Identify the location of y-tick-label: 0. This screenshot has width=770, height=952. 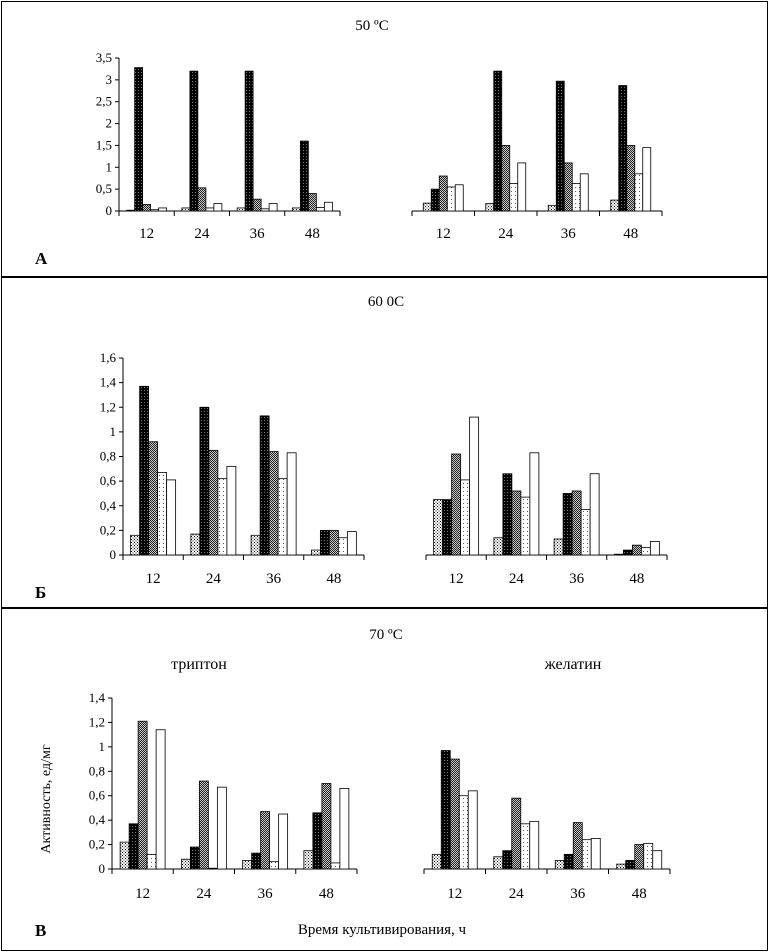
(113, 554).